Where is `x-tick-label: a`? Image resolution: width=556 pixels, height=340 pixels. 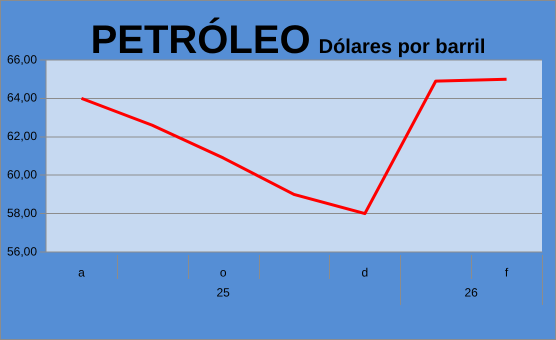 x-tick-label: a is located at coordinates (82, 273).